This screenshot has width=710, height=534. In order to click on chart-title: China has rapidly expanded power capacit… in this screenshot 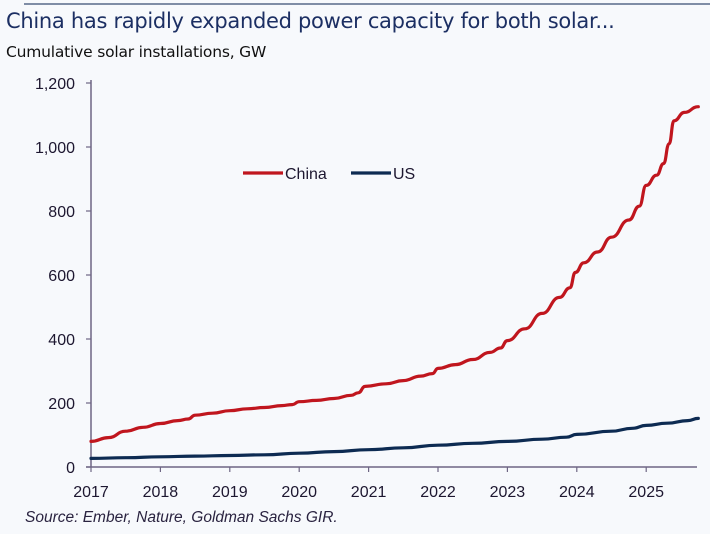, I will do `click(310, 21)`.